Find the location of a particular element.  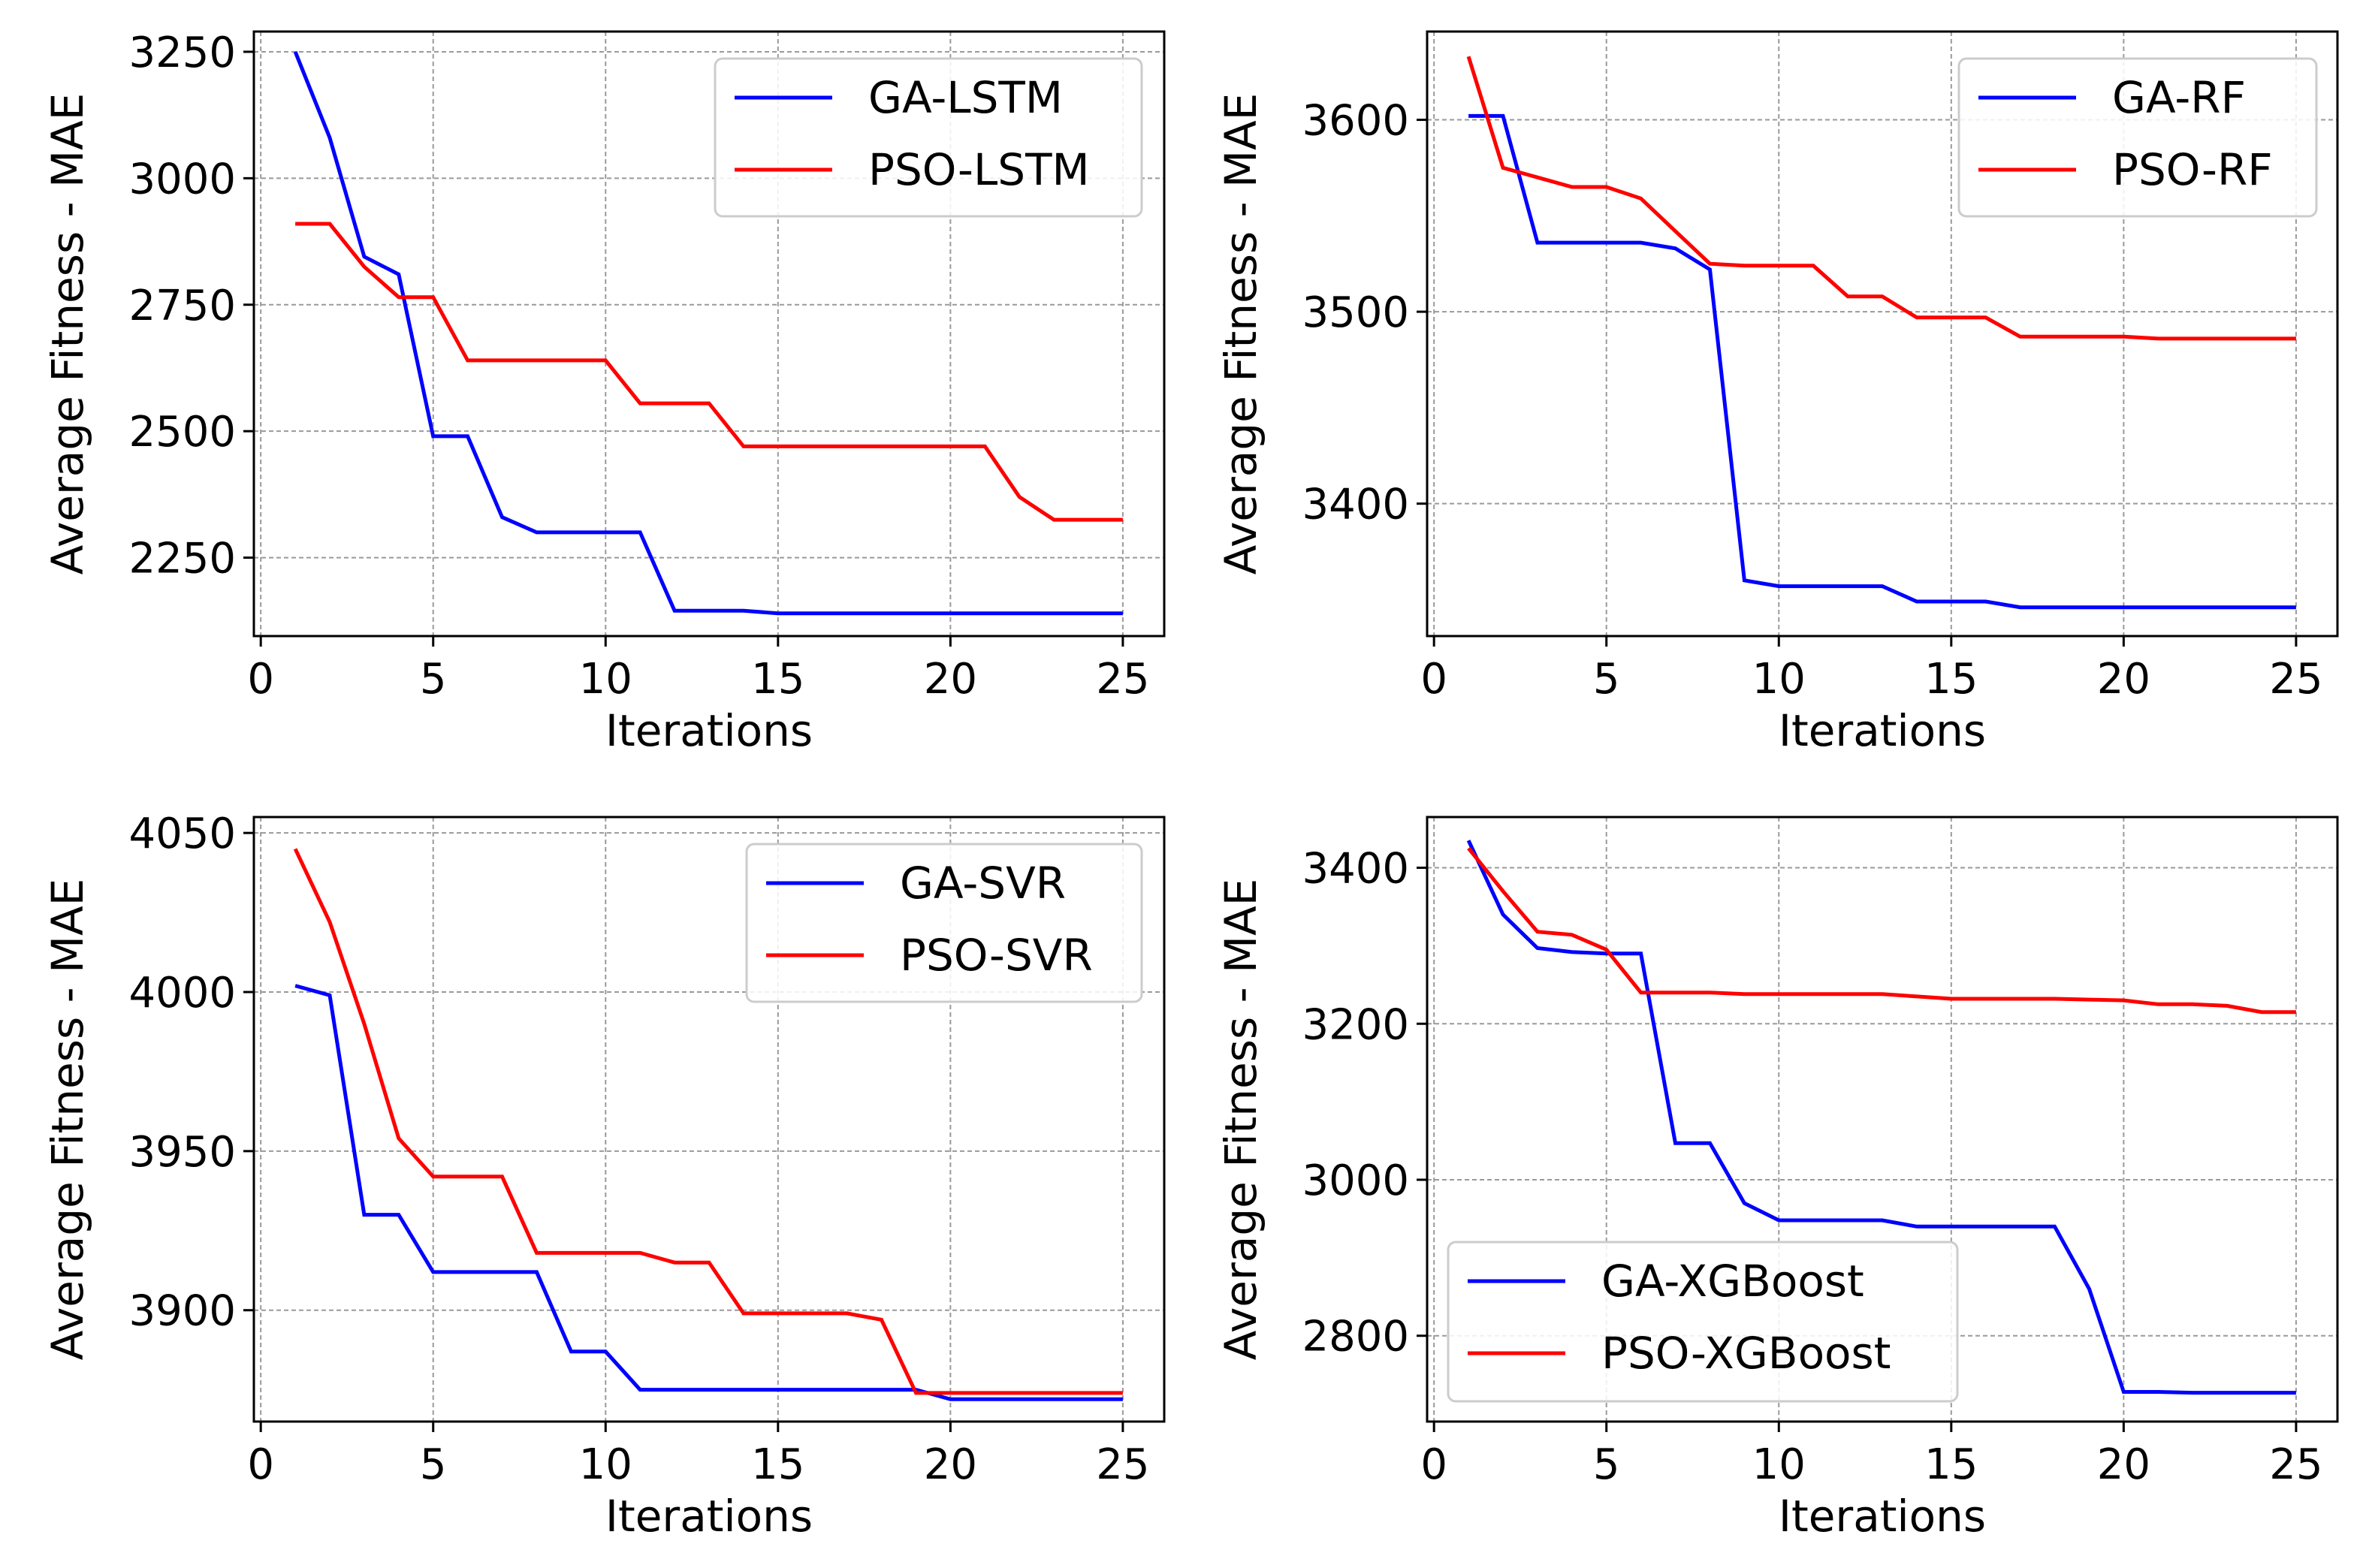

y-tick-label: 4000 is located at coordinates (182, 993).